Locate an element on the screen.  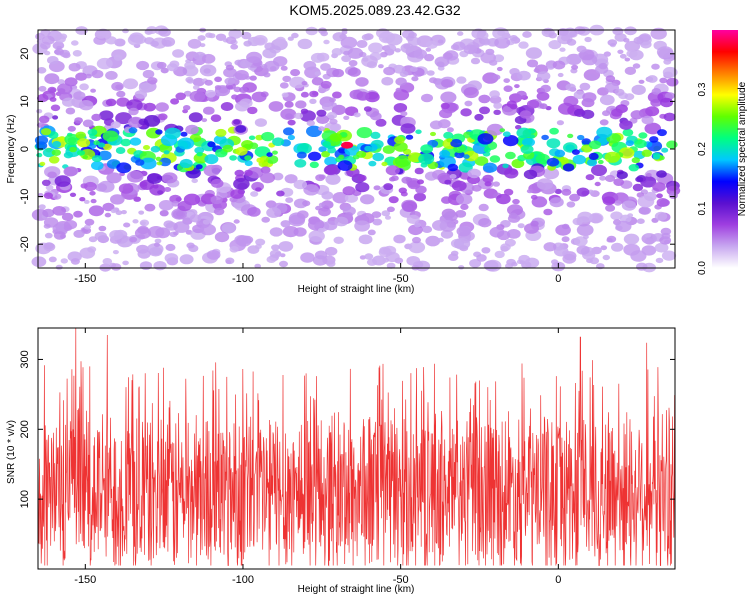
x-tick-label: -50 is located at coordinates (401, 580).